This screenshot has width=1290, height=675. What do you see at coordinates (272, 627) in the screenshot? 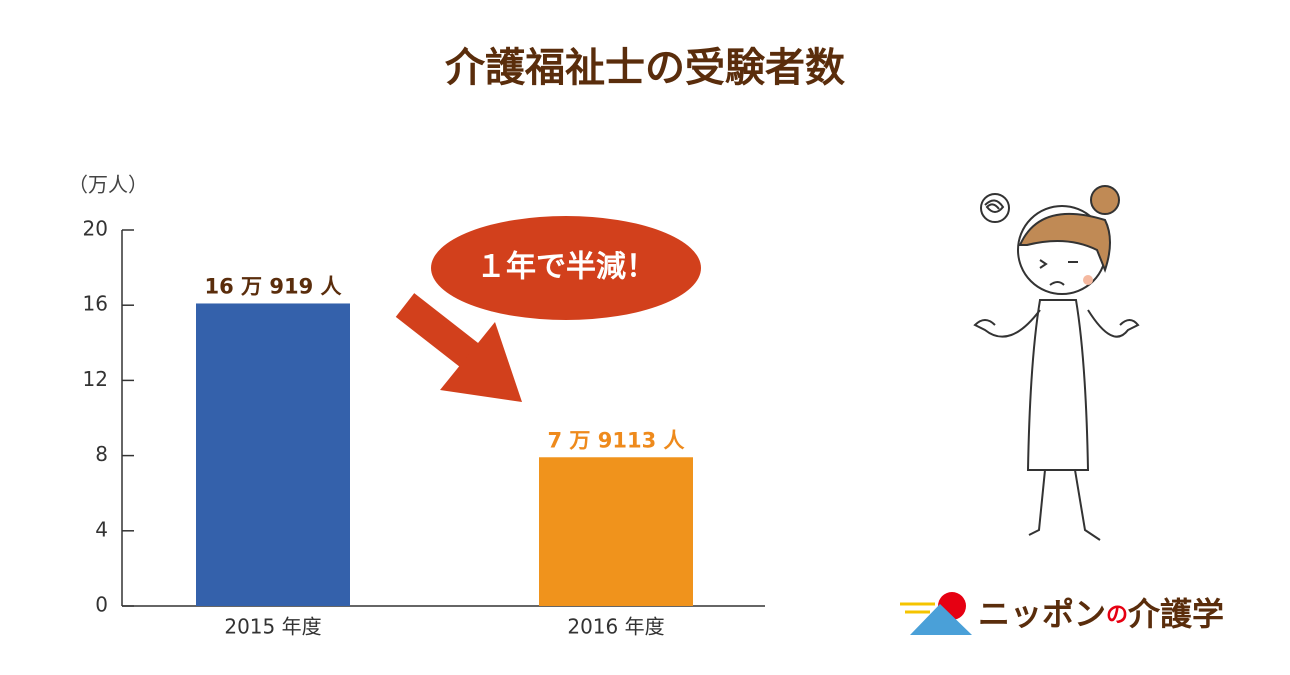
I see `x-tick-label: 2015 年度` at bounding box center [272, 627].